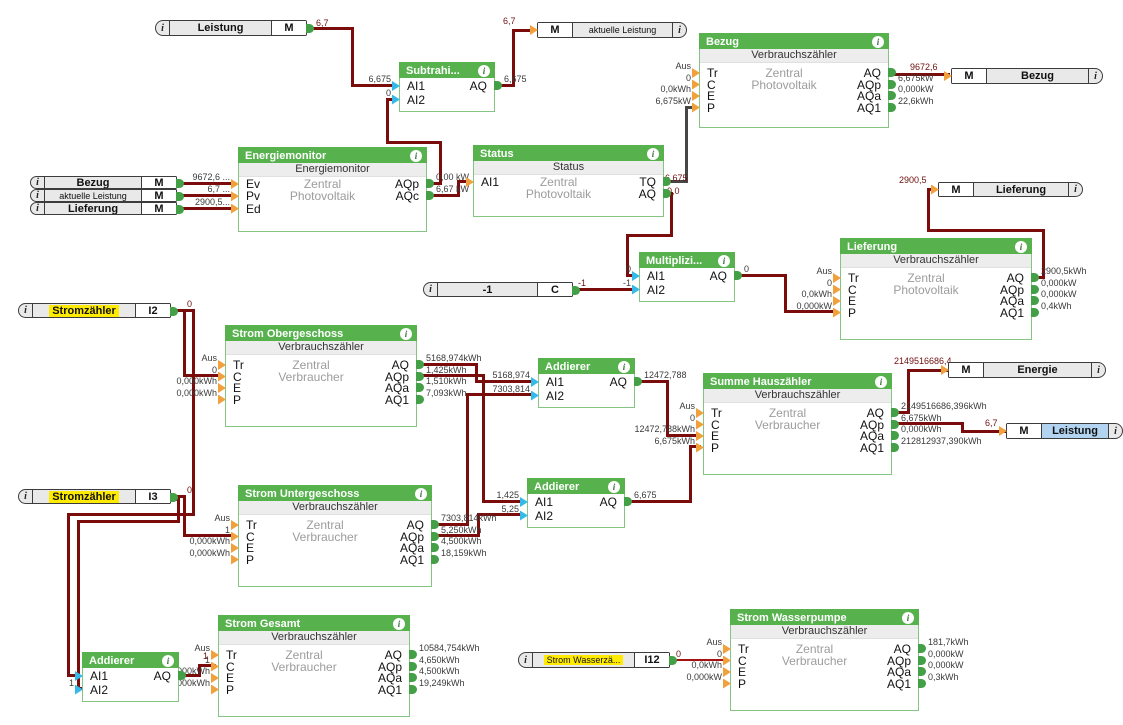  Describe the element at coordinates (107, 195) in the screenshot. I see `marker-aktuelle-leistung-in: i aktuelle Leistung M` at that location.